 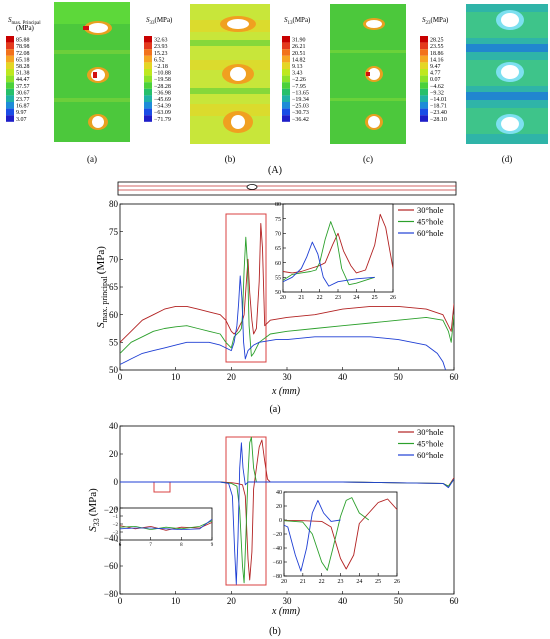 I want to click on chart-a-series-60°hole, so click(x=283, y=322).